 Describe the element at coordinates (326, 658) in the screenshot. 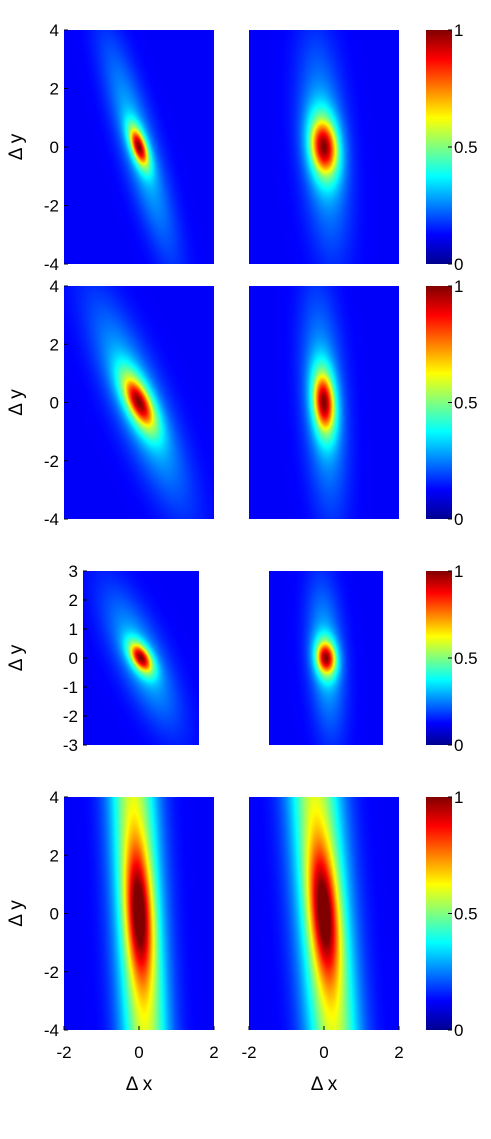

I see `heatmap-panel-r3-c2` at that location.